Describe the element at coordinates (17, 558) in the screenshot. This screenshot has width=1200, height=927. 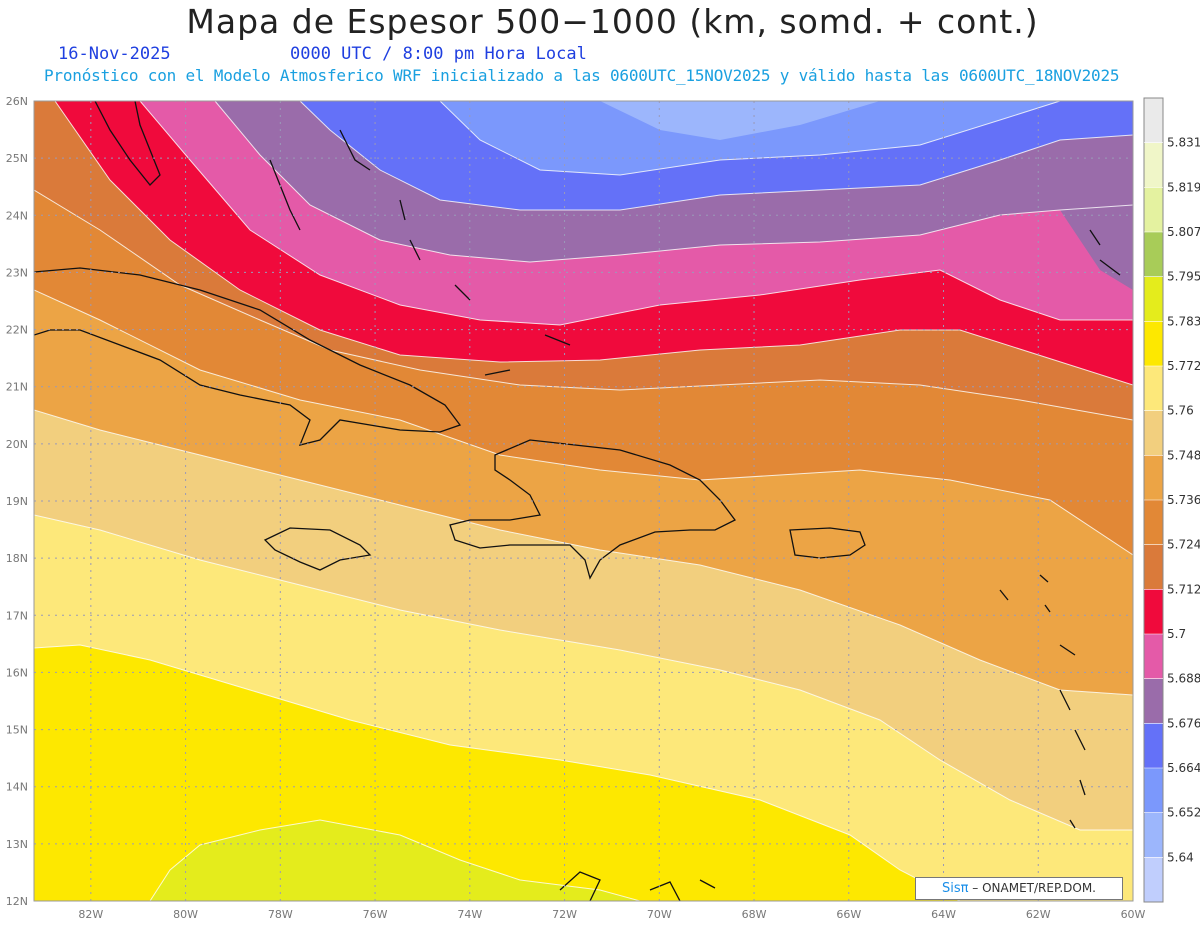
I see `lat-tick-label: 18N` at that location.